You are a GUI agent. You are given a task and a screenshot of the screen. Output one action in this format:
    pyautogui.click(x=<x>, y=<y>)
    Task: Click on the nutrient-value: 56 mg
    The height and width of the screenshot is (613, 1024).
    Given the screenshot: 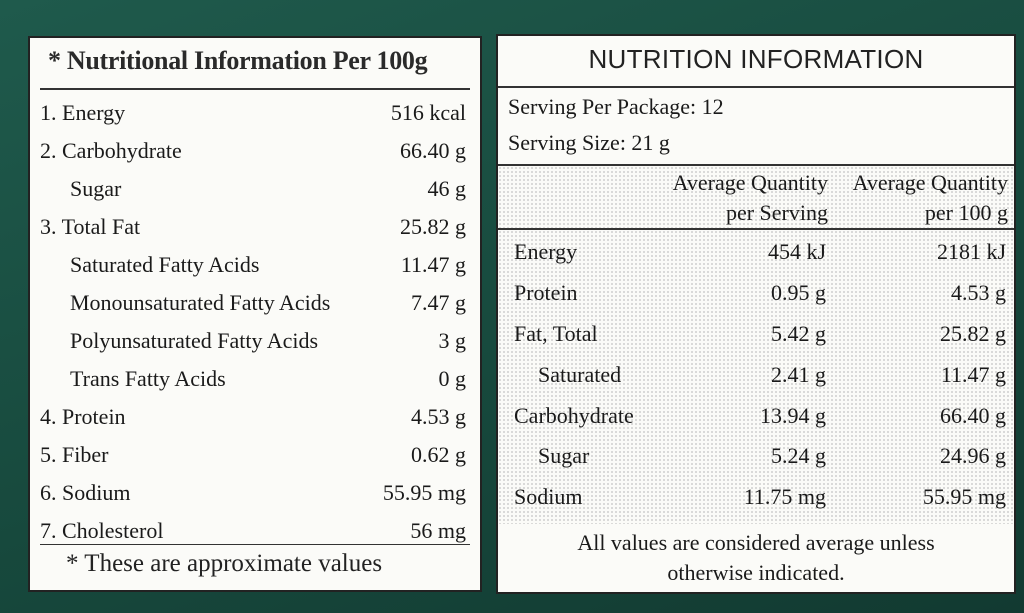 What is the action you would take?
    pyautogui.click(x=438, y=530)
    